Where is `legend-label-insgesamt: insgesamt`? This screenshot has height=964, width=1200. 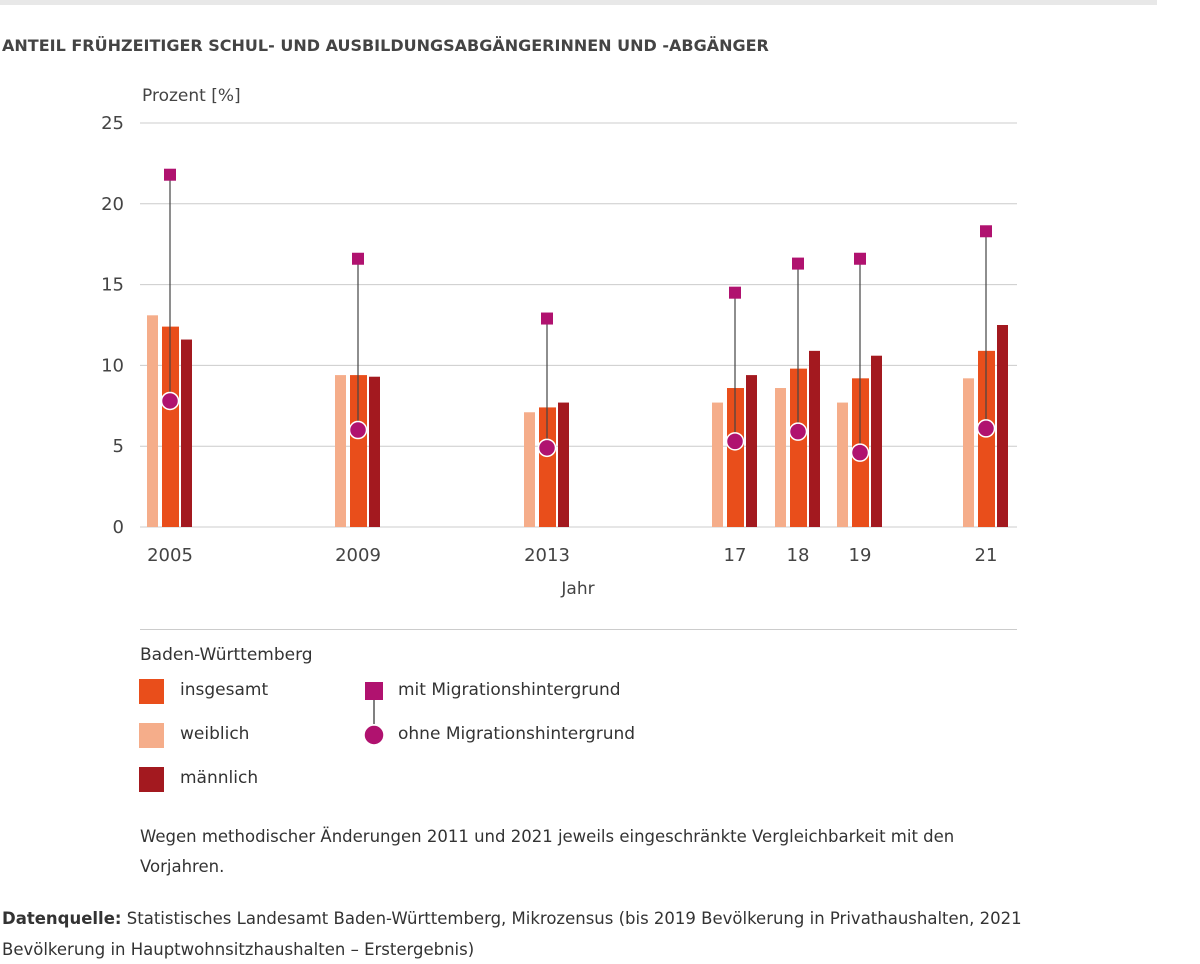 legend-label-insgesamt: insgesamt is located at coordinates (224, 690).